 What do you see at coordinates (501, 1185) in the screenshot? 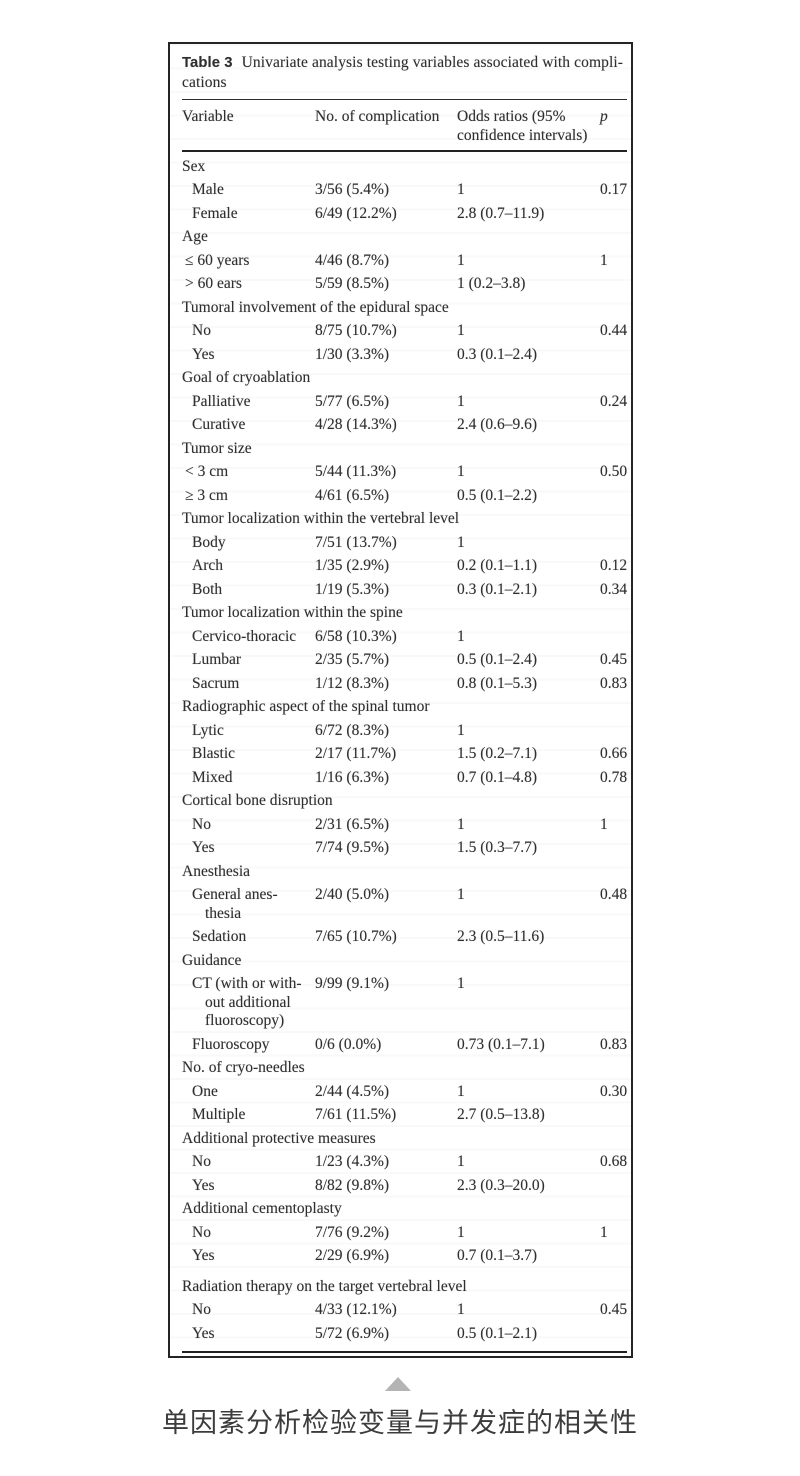
I see `row-odds: 2.3 (0.3–20.0)` at bounding box center [501, 1185].